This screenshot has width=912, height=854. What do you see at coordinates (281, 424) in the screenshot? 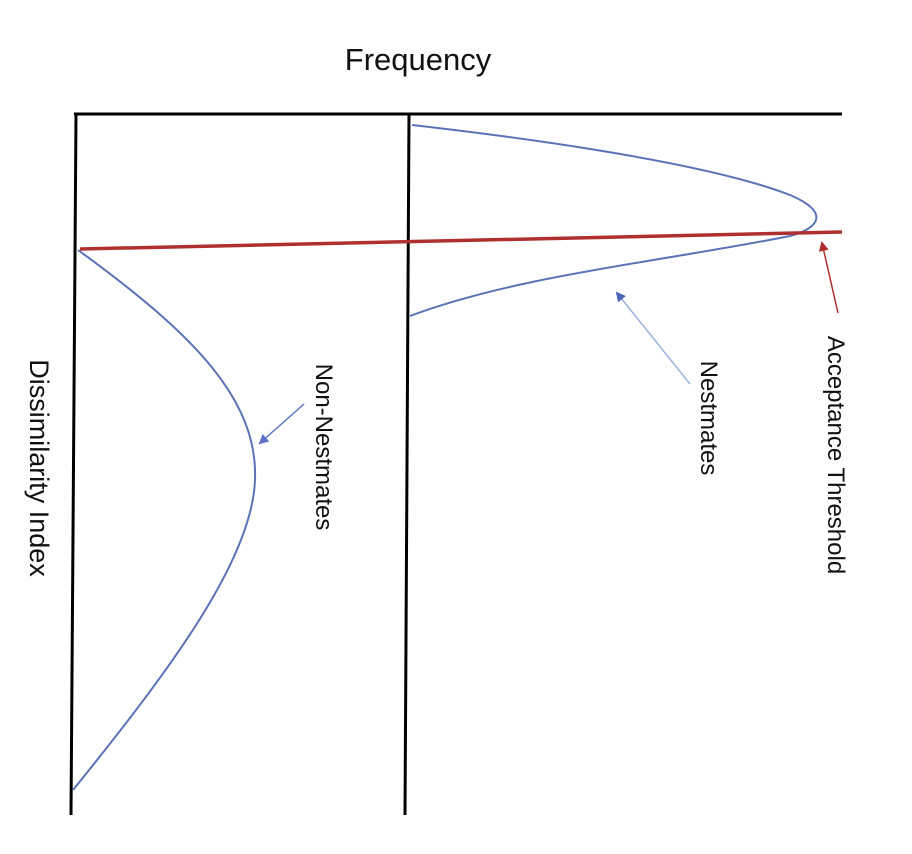
I see `non-nestmates-arrow` at bounding box center [281, 424].